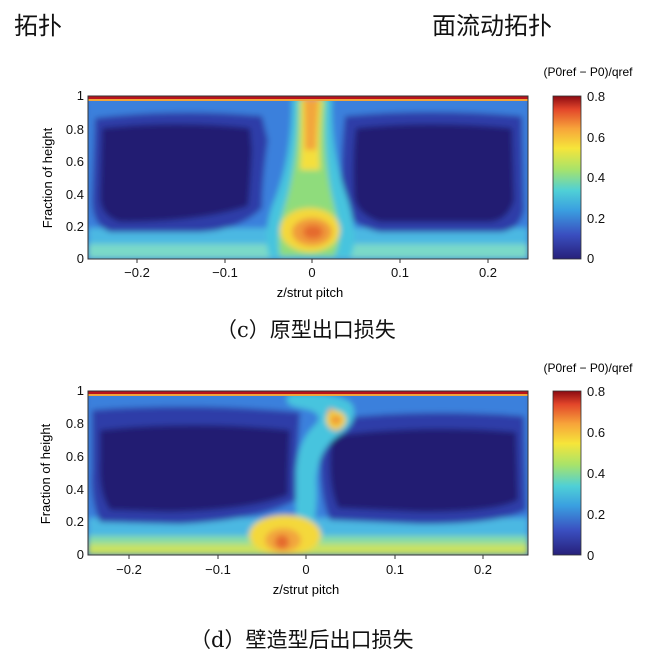 This screenshot has height=660, width=652. Describe the element at coordinates (302, 640) in the screenshot. I see `caption-d: （d）壁造型后出口损失` at that location.